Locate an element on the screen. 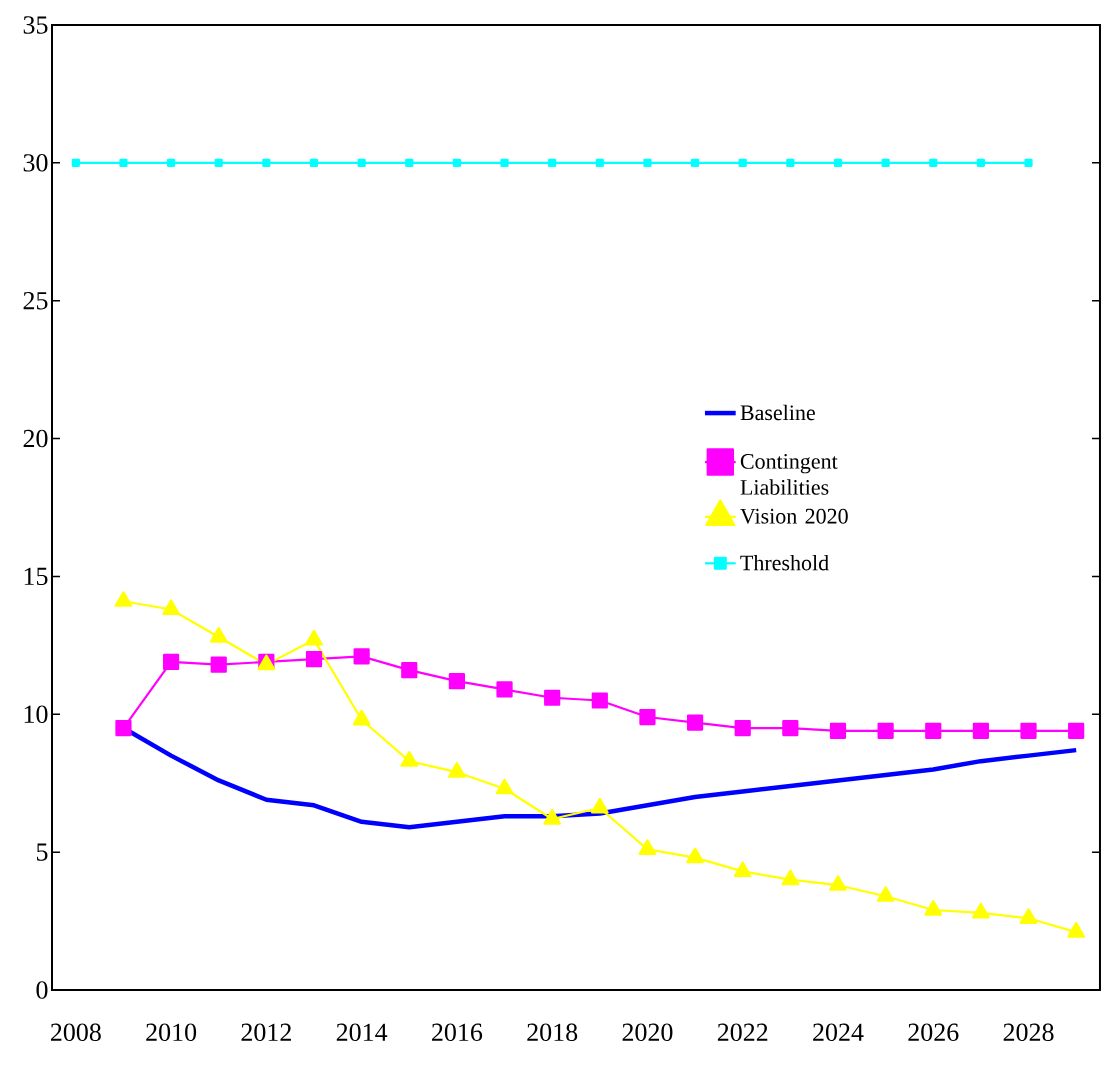 This screenshot has height=1075, width=1106. y-tick-label: 0 is located at coordinates (42, 990).